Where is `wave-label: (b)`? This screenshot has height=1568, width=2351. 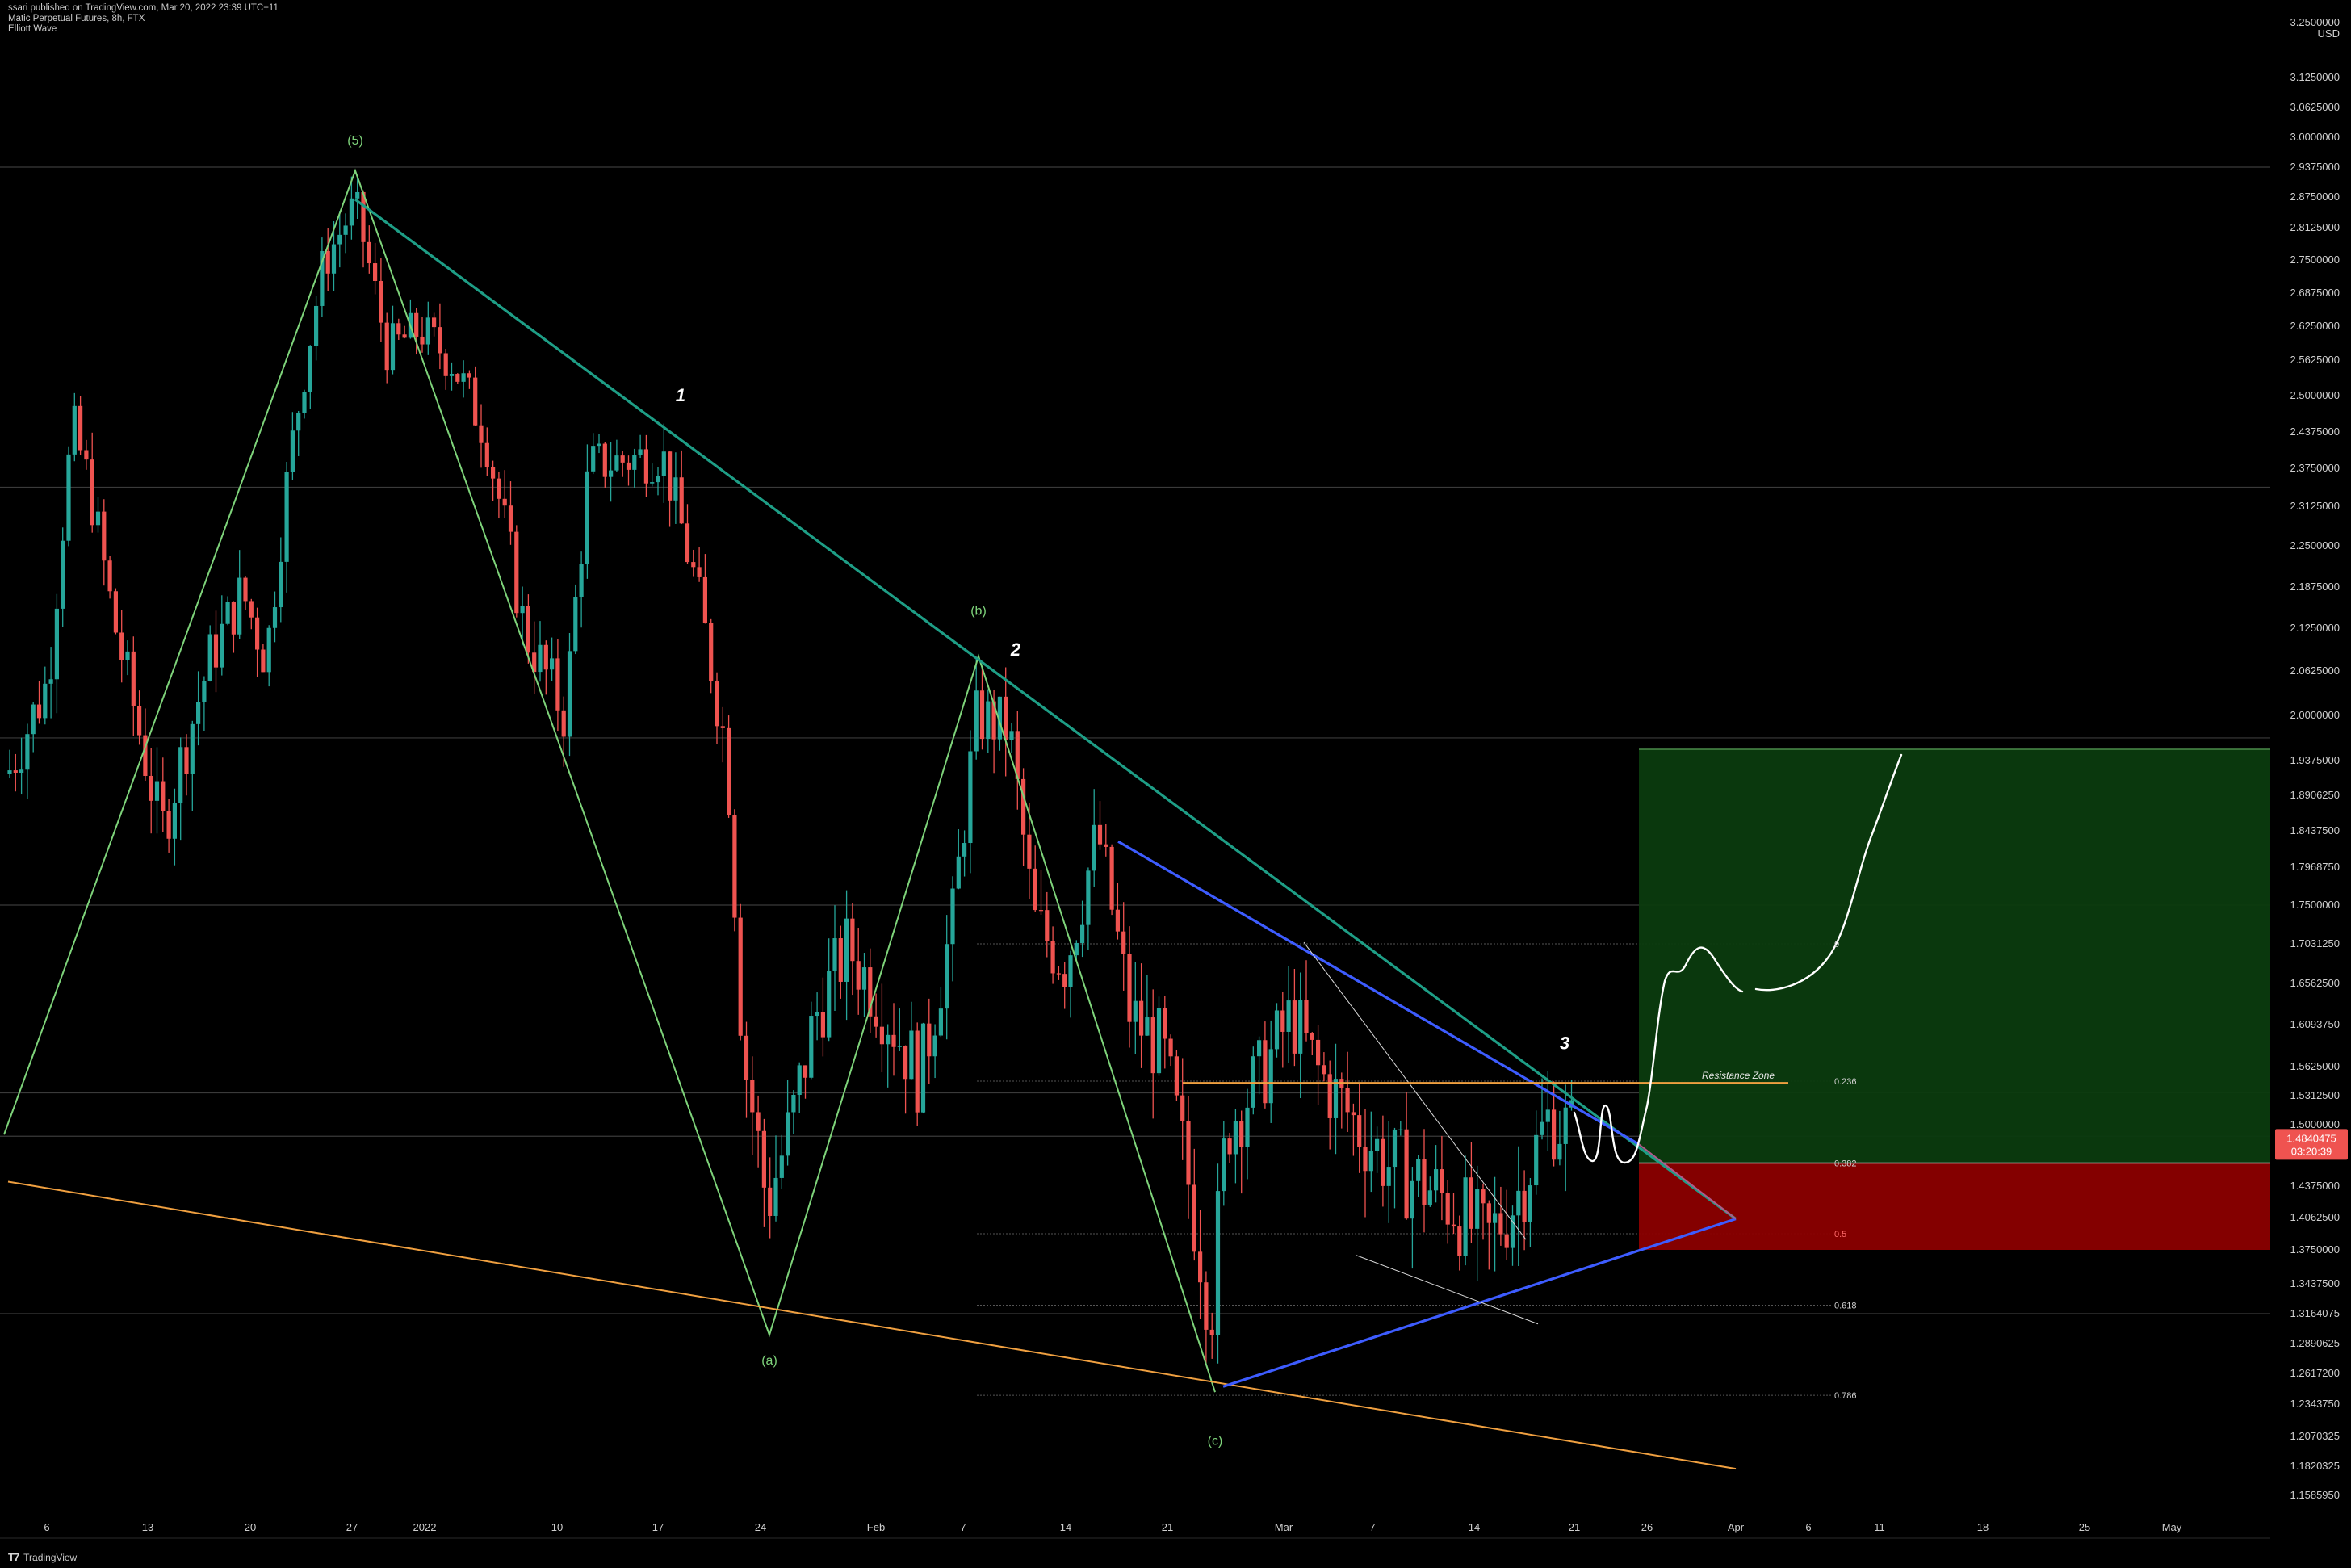 wave-label: (b) is located at coordinates (979, 611).